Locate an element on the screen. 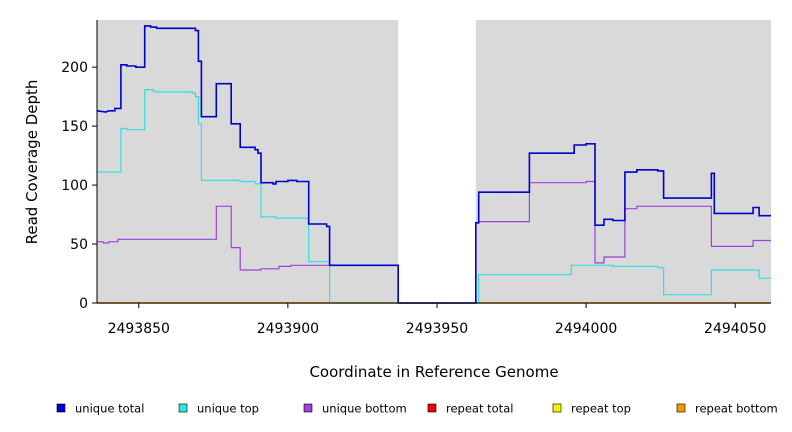  legend-label: repeat bottom is located at coordinates (736, 409).